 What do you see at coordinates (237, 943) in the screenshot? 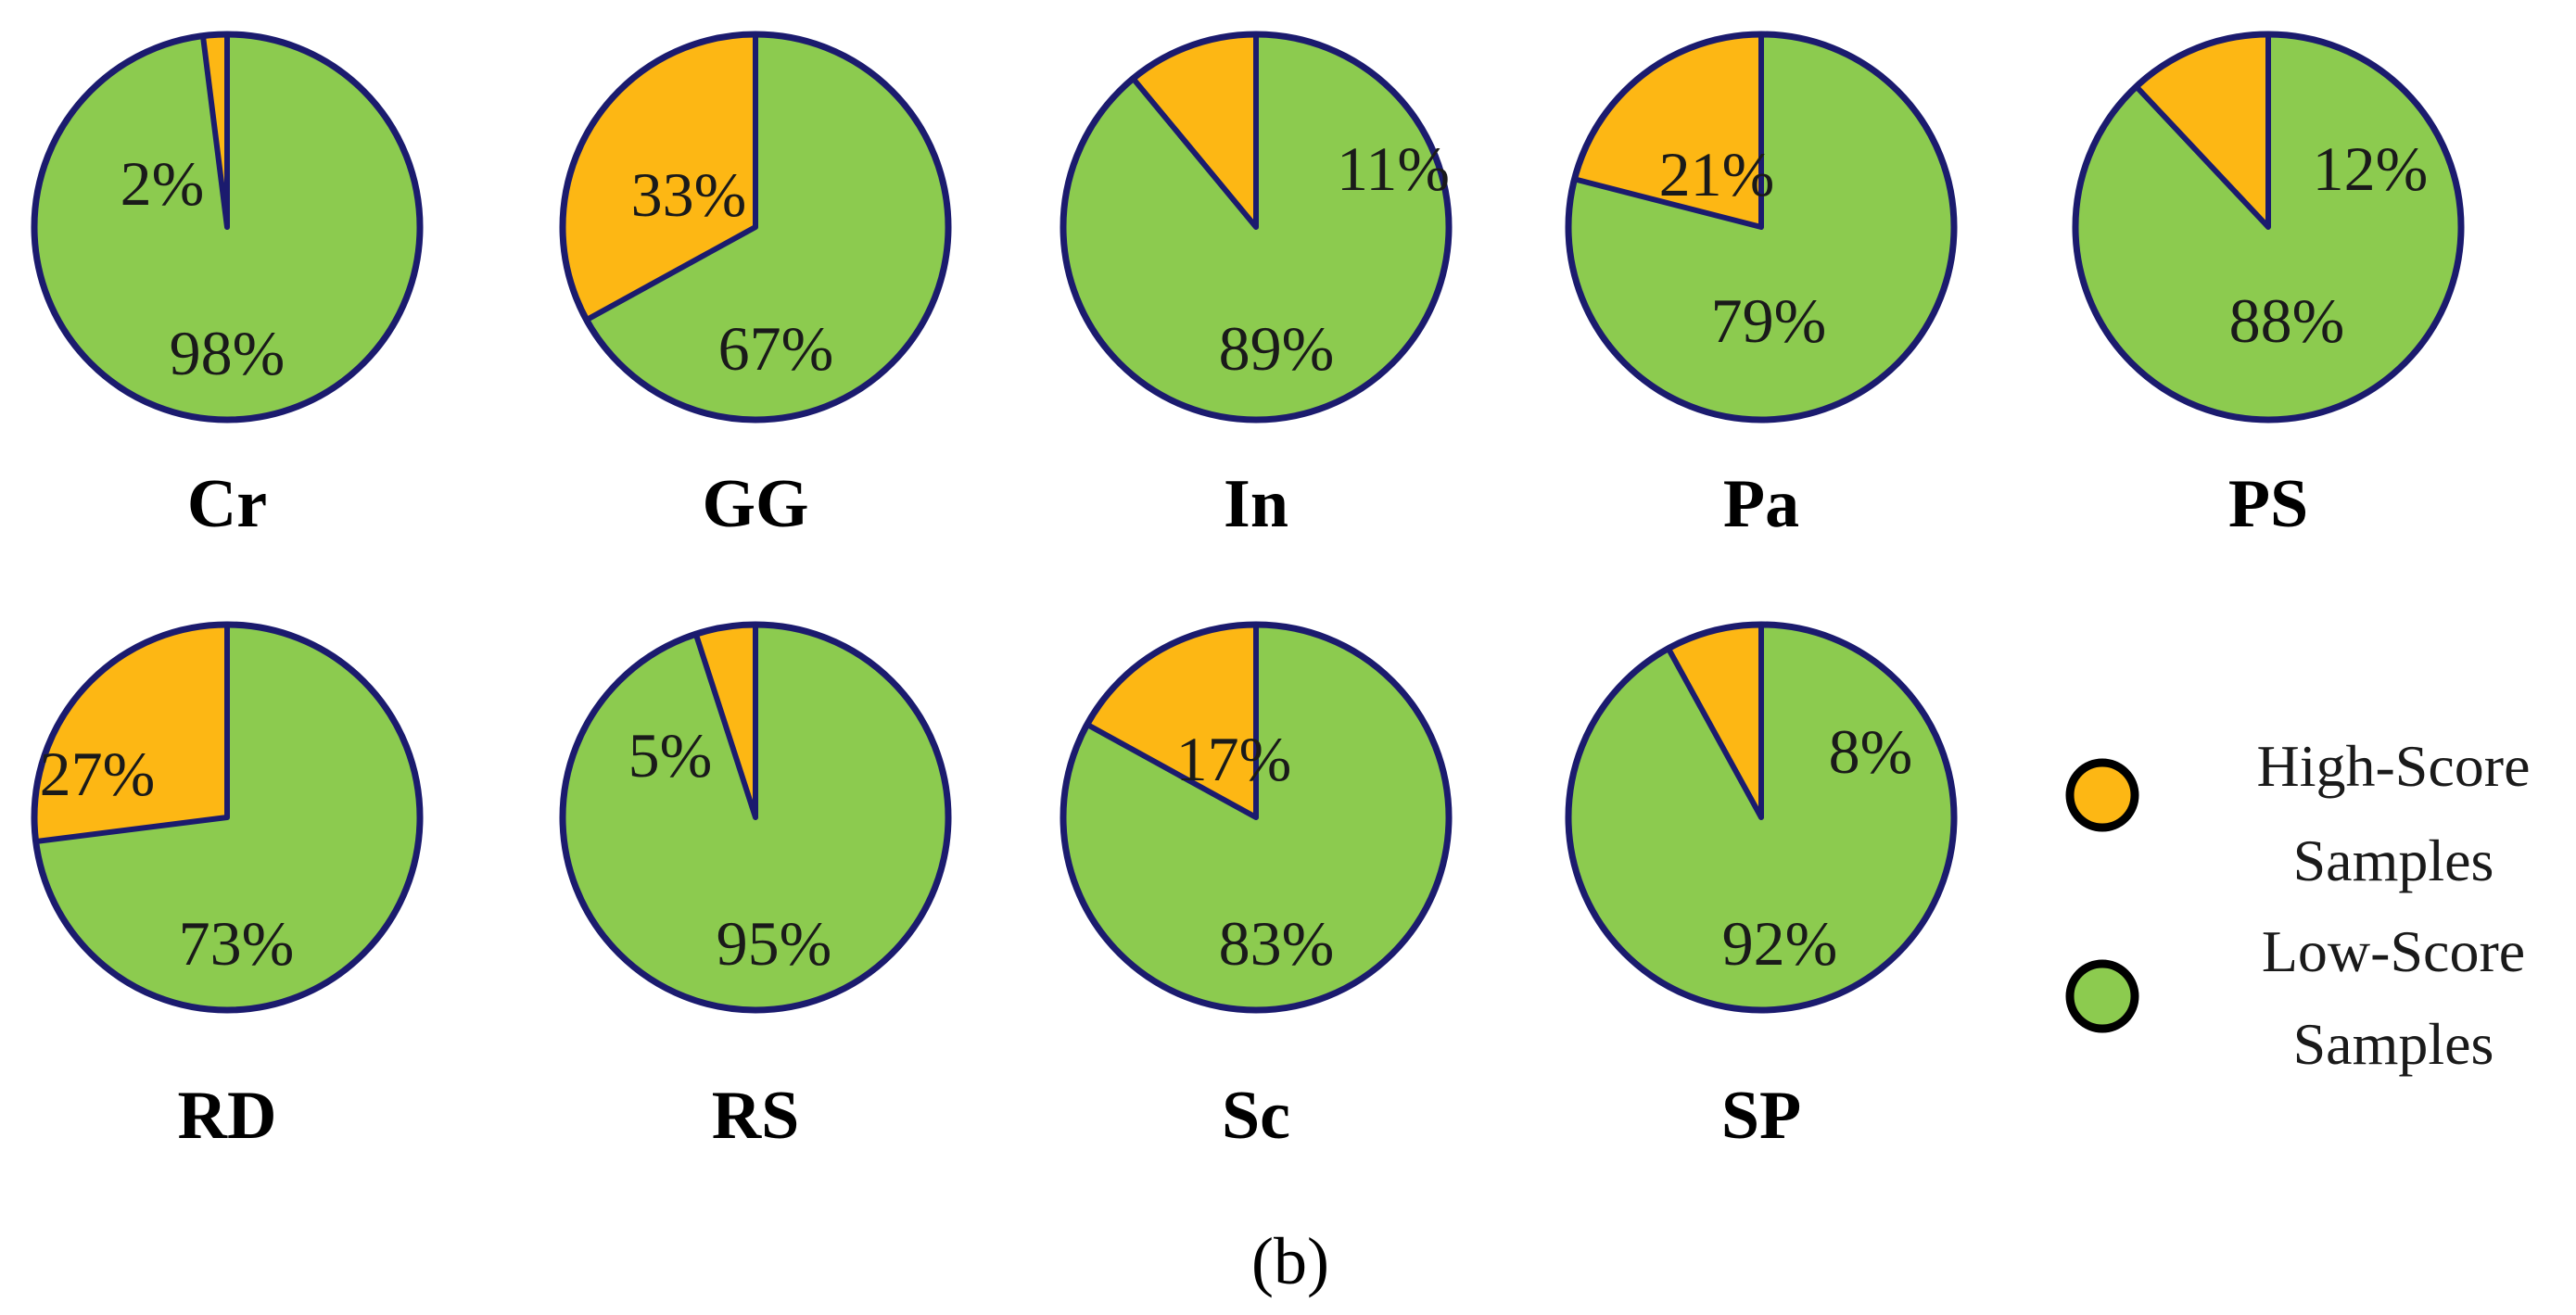
I see `data-label-low-score: 73%` at bounding box center [237, 943].